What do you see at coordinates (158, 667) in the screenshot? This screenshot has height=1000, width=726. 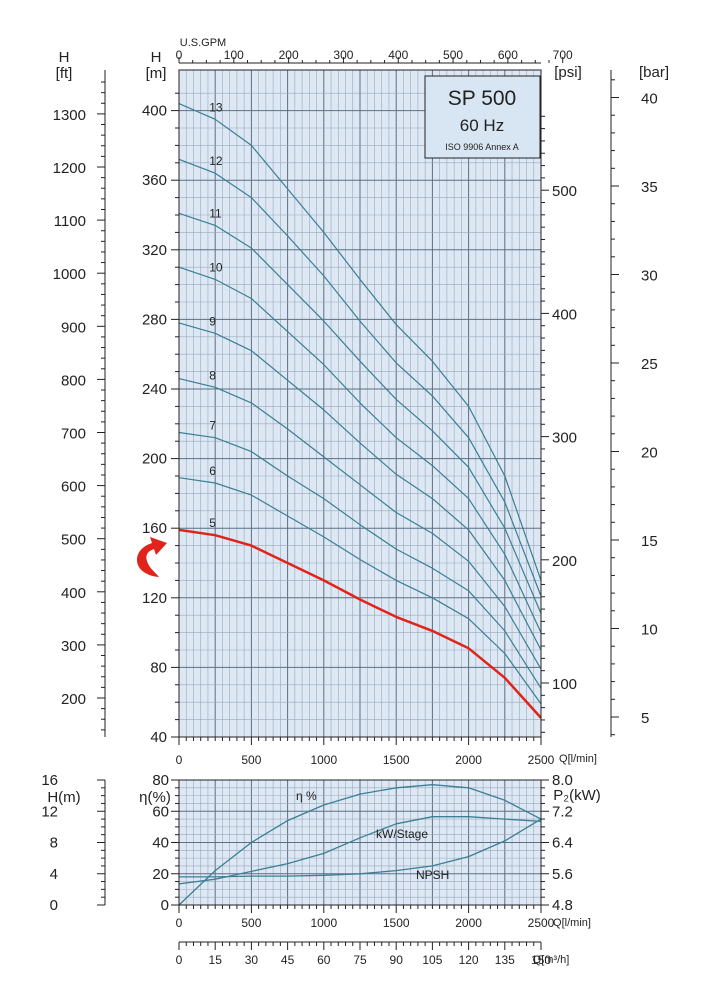 I see `h-m-axis-tick-label: 80` at bounding box center [158, 667].